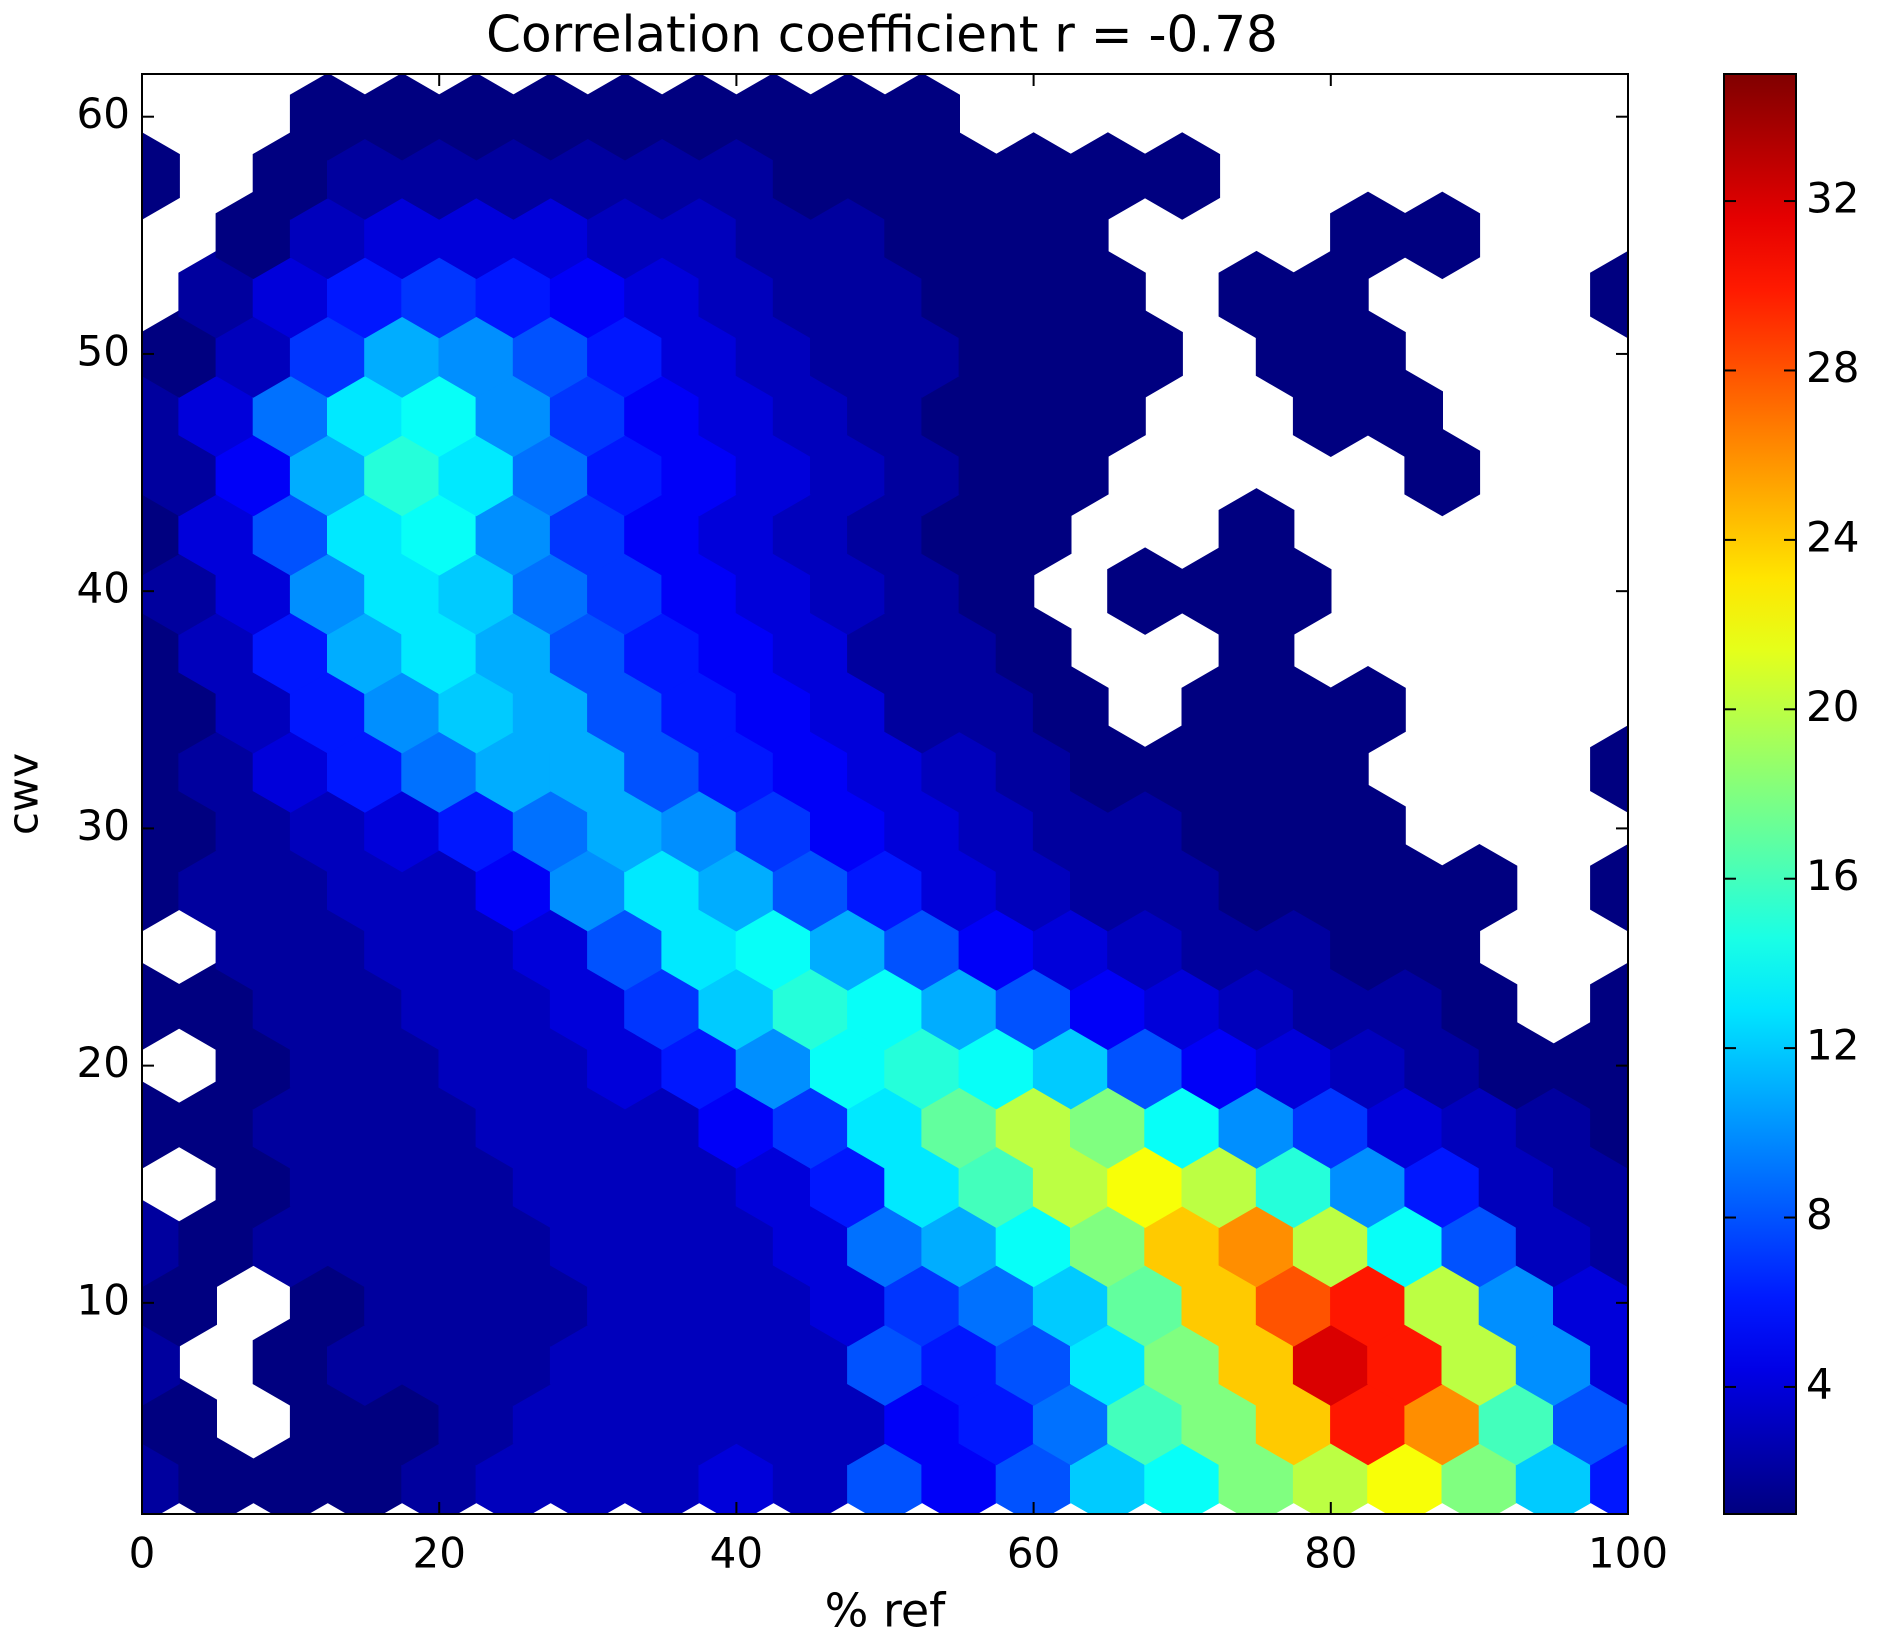  What do you see at coordinates (103, 1062) in the screenshot?
I see `y-tick-label: 20` at bounding box center [103, 1062].